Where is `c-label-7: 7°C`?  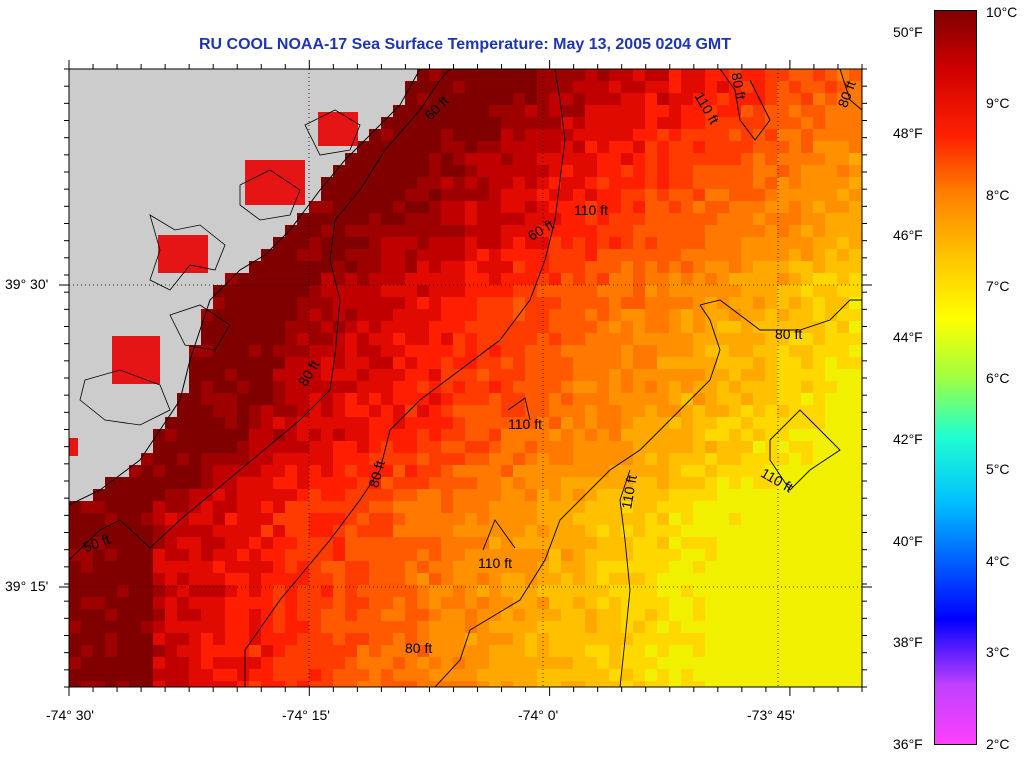 c-label-7: 7°C is located at coordinates (998, 286).